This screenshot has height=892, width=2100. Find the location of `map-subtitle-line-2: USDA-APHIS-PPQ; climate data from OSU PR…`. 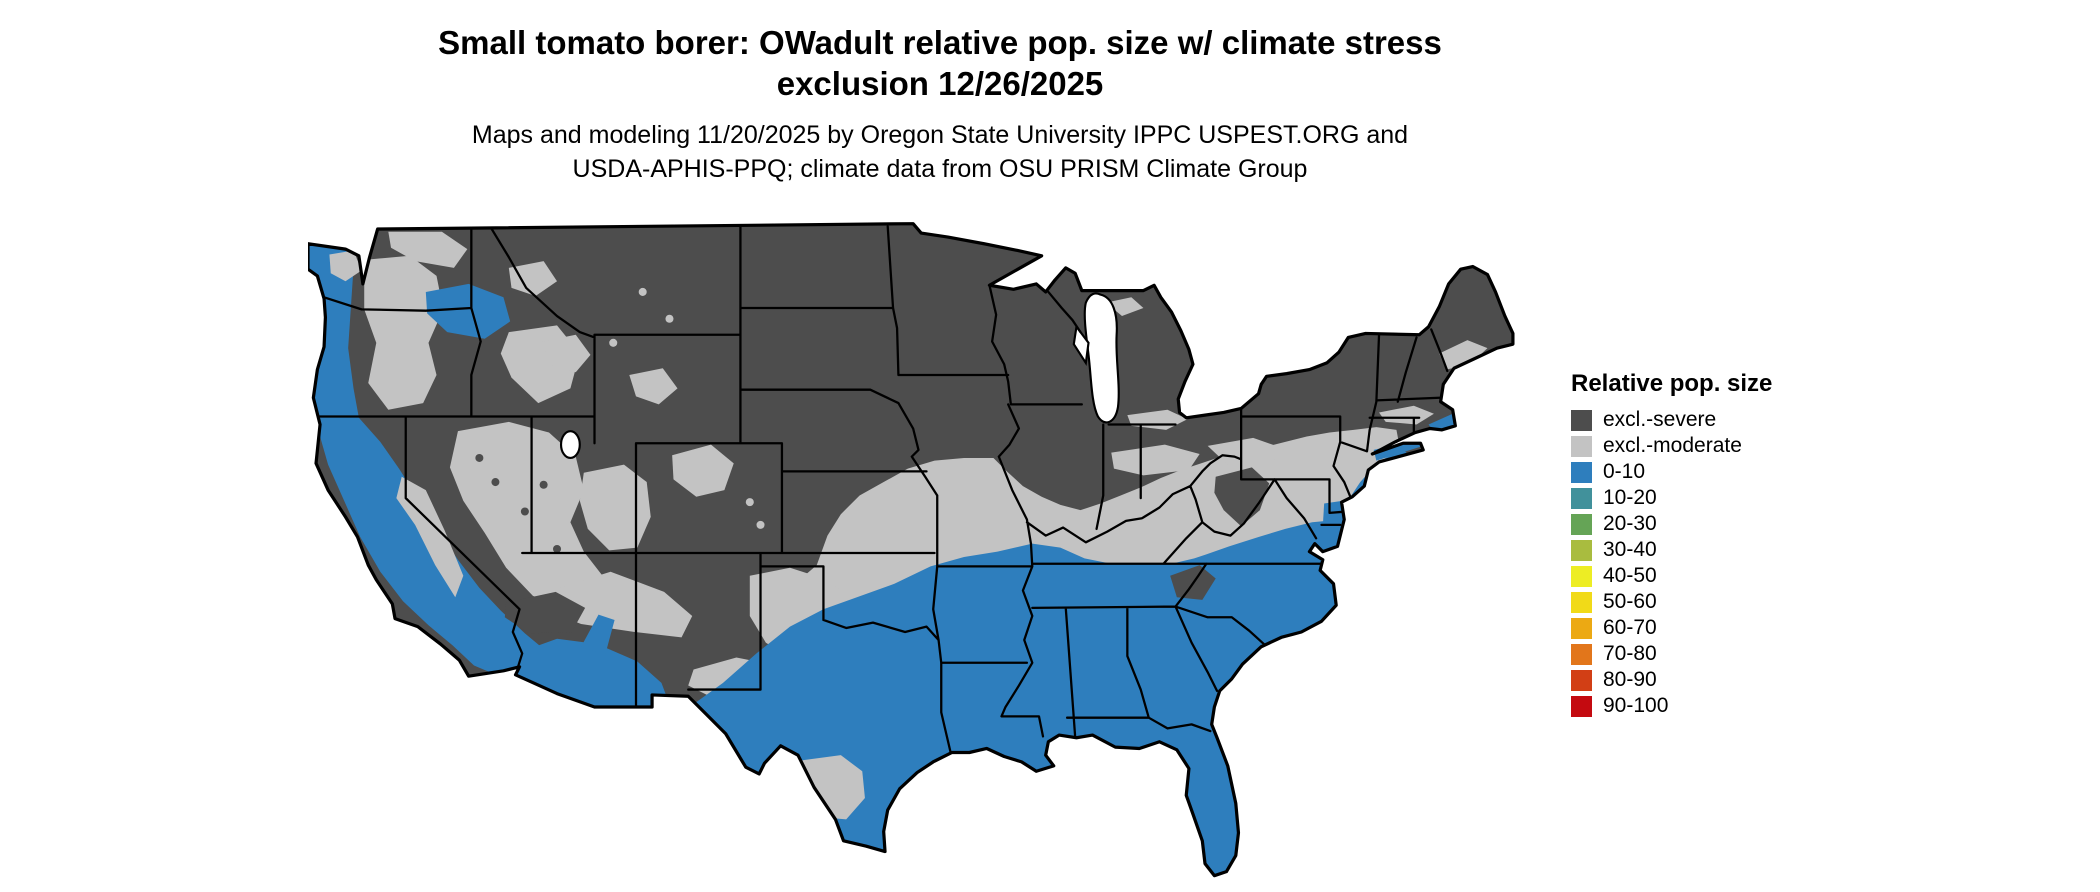

map-subtitle-line-2: USDA-APHIS-PPQ; climate data from OSU PR… is located at coordinates (940, 169).